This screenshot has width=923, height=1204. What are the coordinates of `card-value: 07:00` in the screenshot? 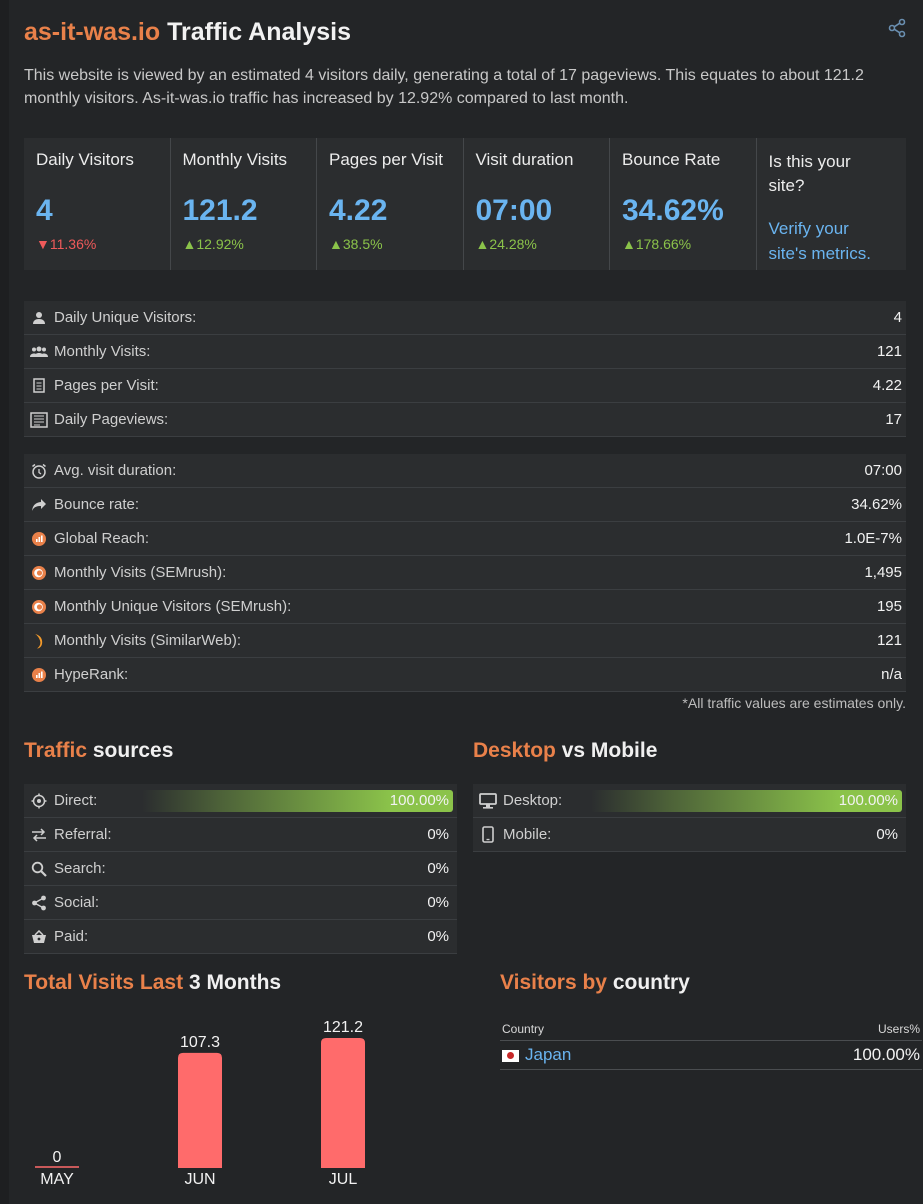 It's located at (514, 210).